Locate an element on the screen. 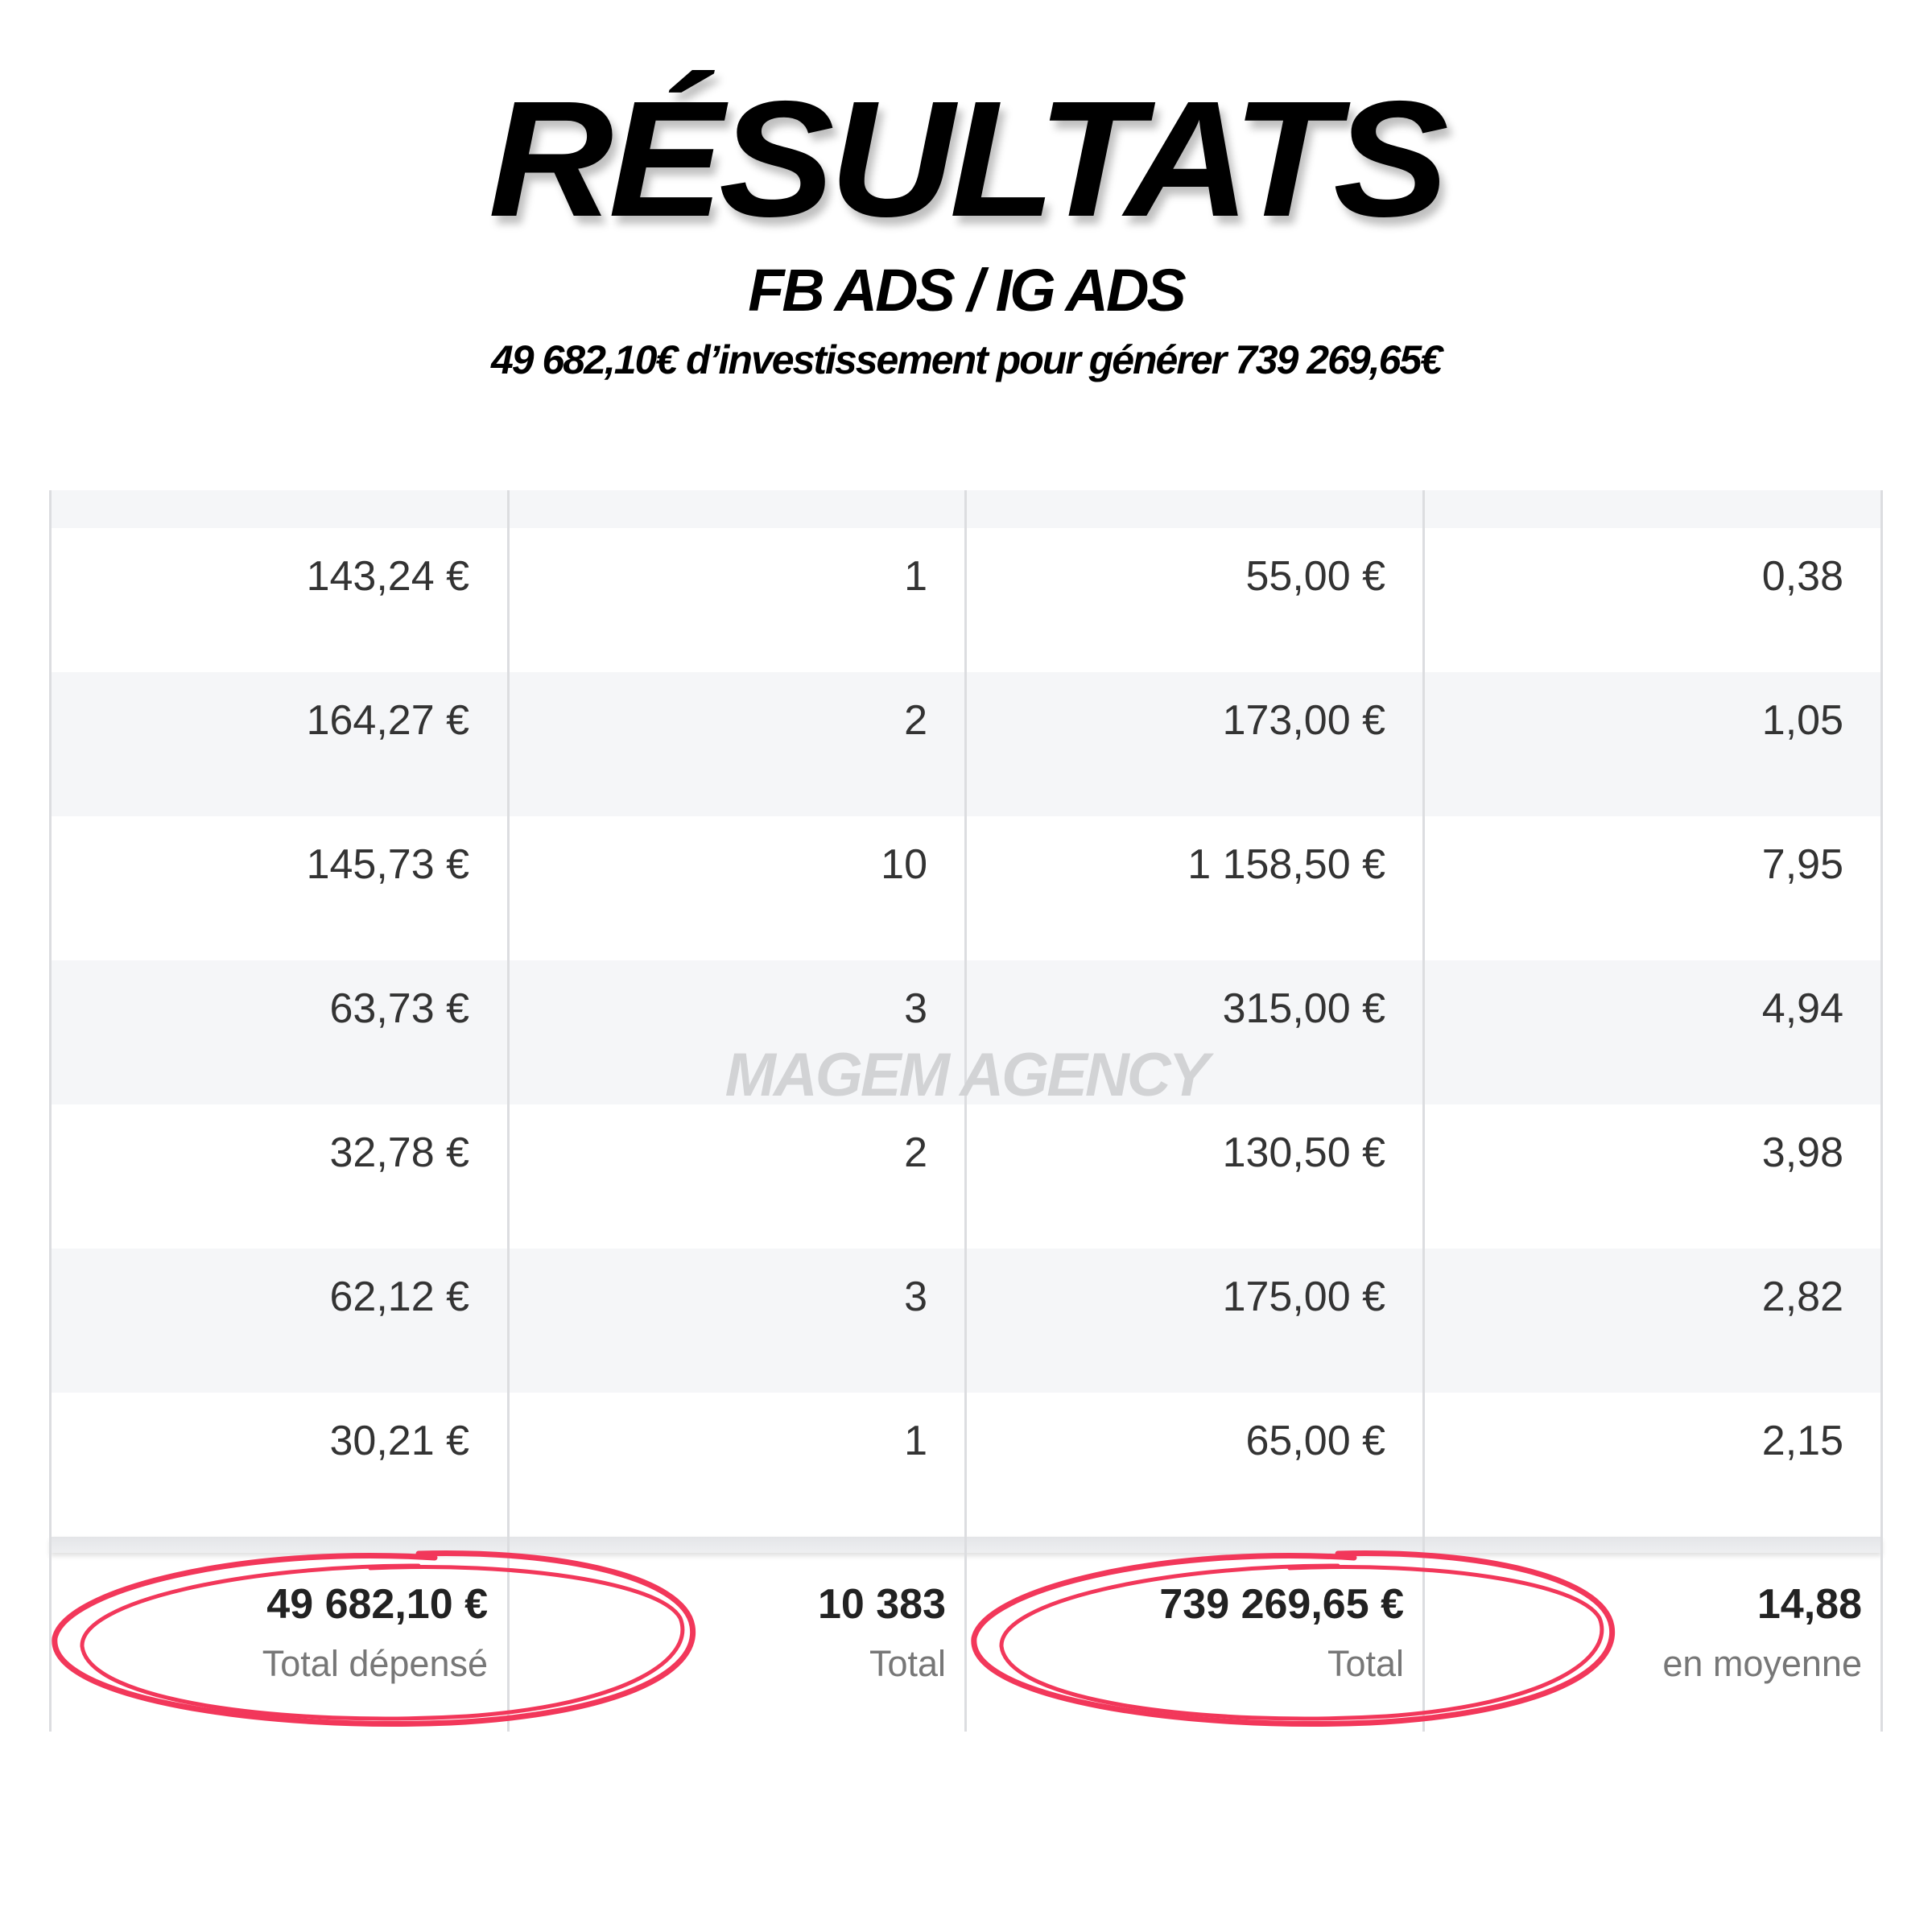 This screenshot has height=1932, width=1932. spend-cell: 30,21 € is located at coordinates (399, 1441).